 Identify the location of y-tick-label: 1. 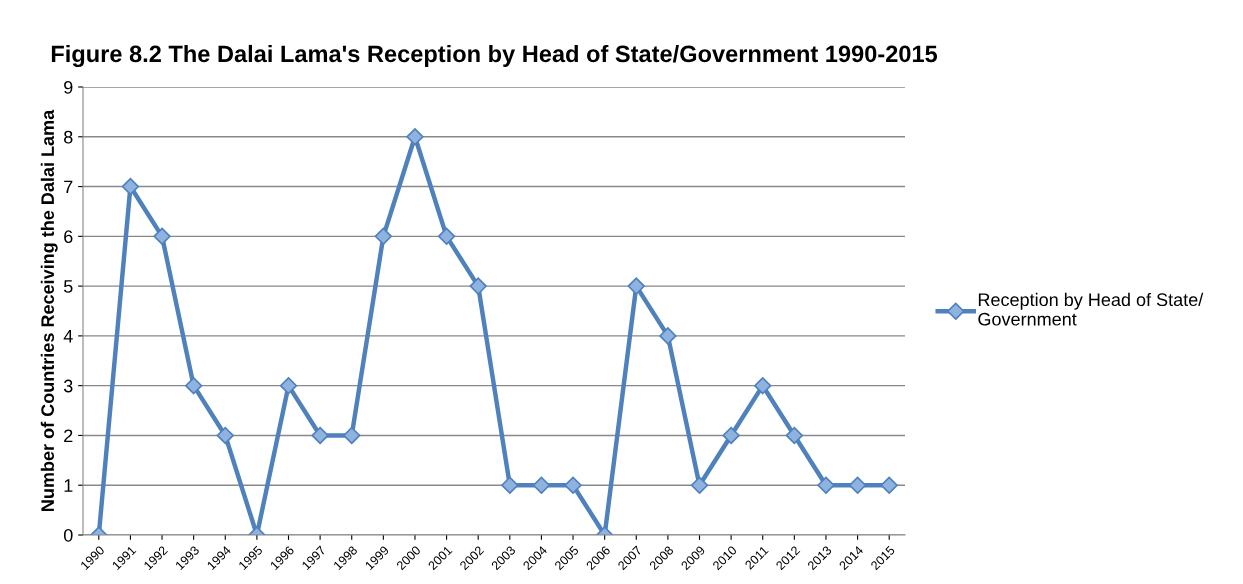
(68, 485).